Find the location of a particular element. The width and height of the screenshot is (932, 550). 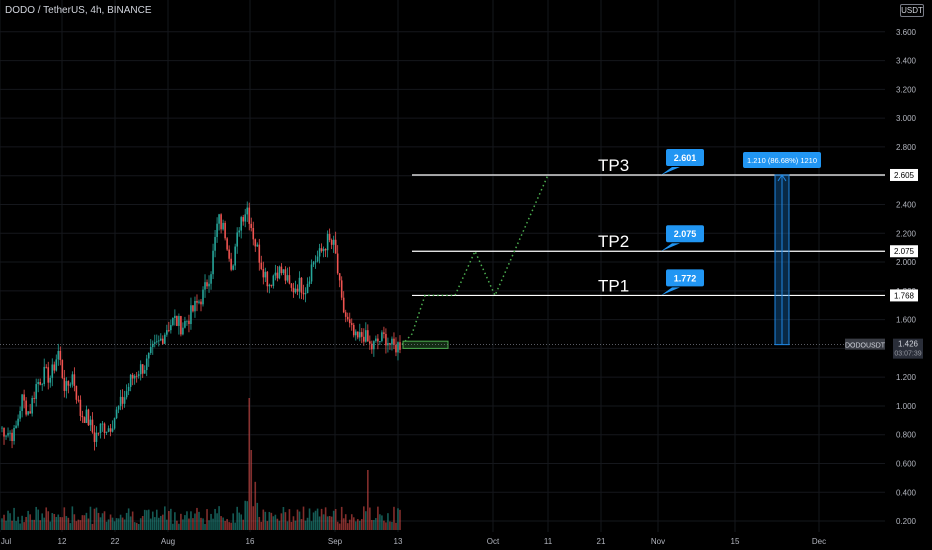

y-tick-label: 1.200 is located at coordinates (906, 377).